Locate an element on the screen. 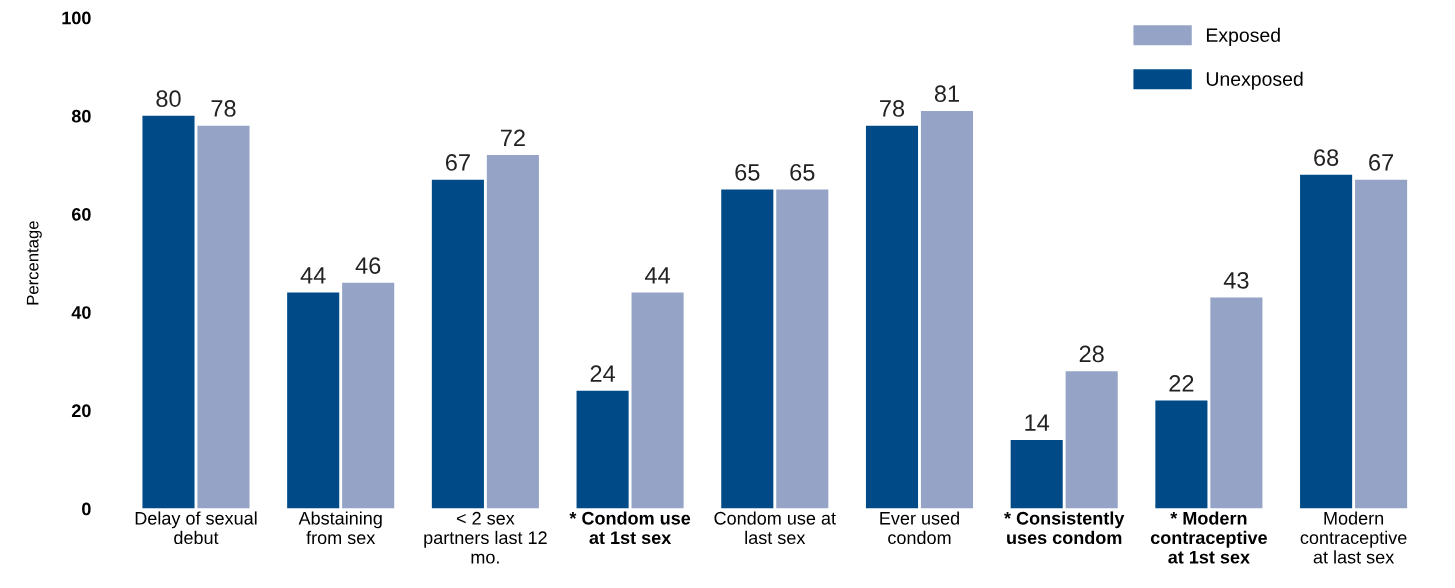  data-label: 43 is located at coordinates (1236, 280).